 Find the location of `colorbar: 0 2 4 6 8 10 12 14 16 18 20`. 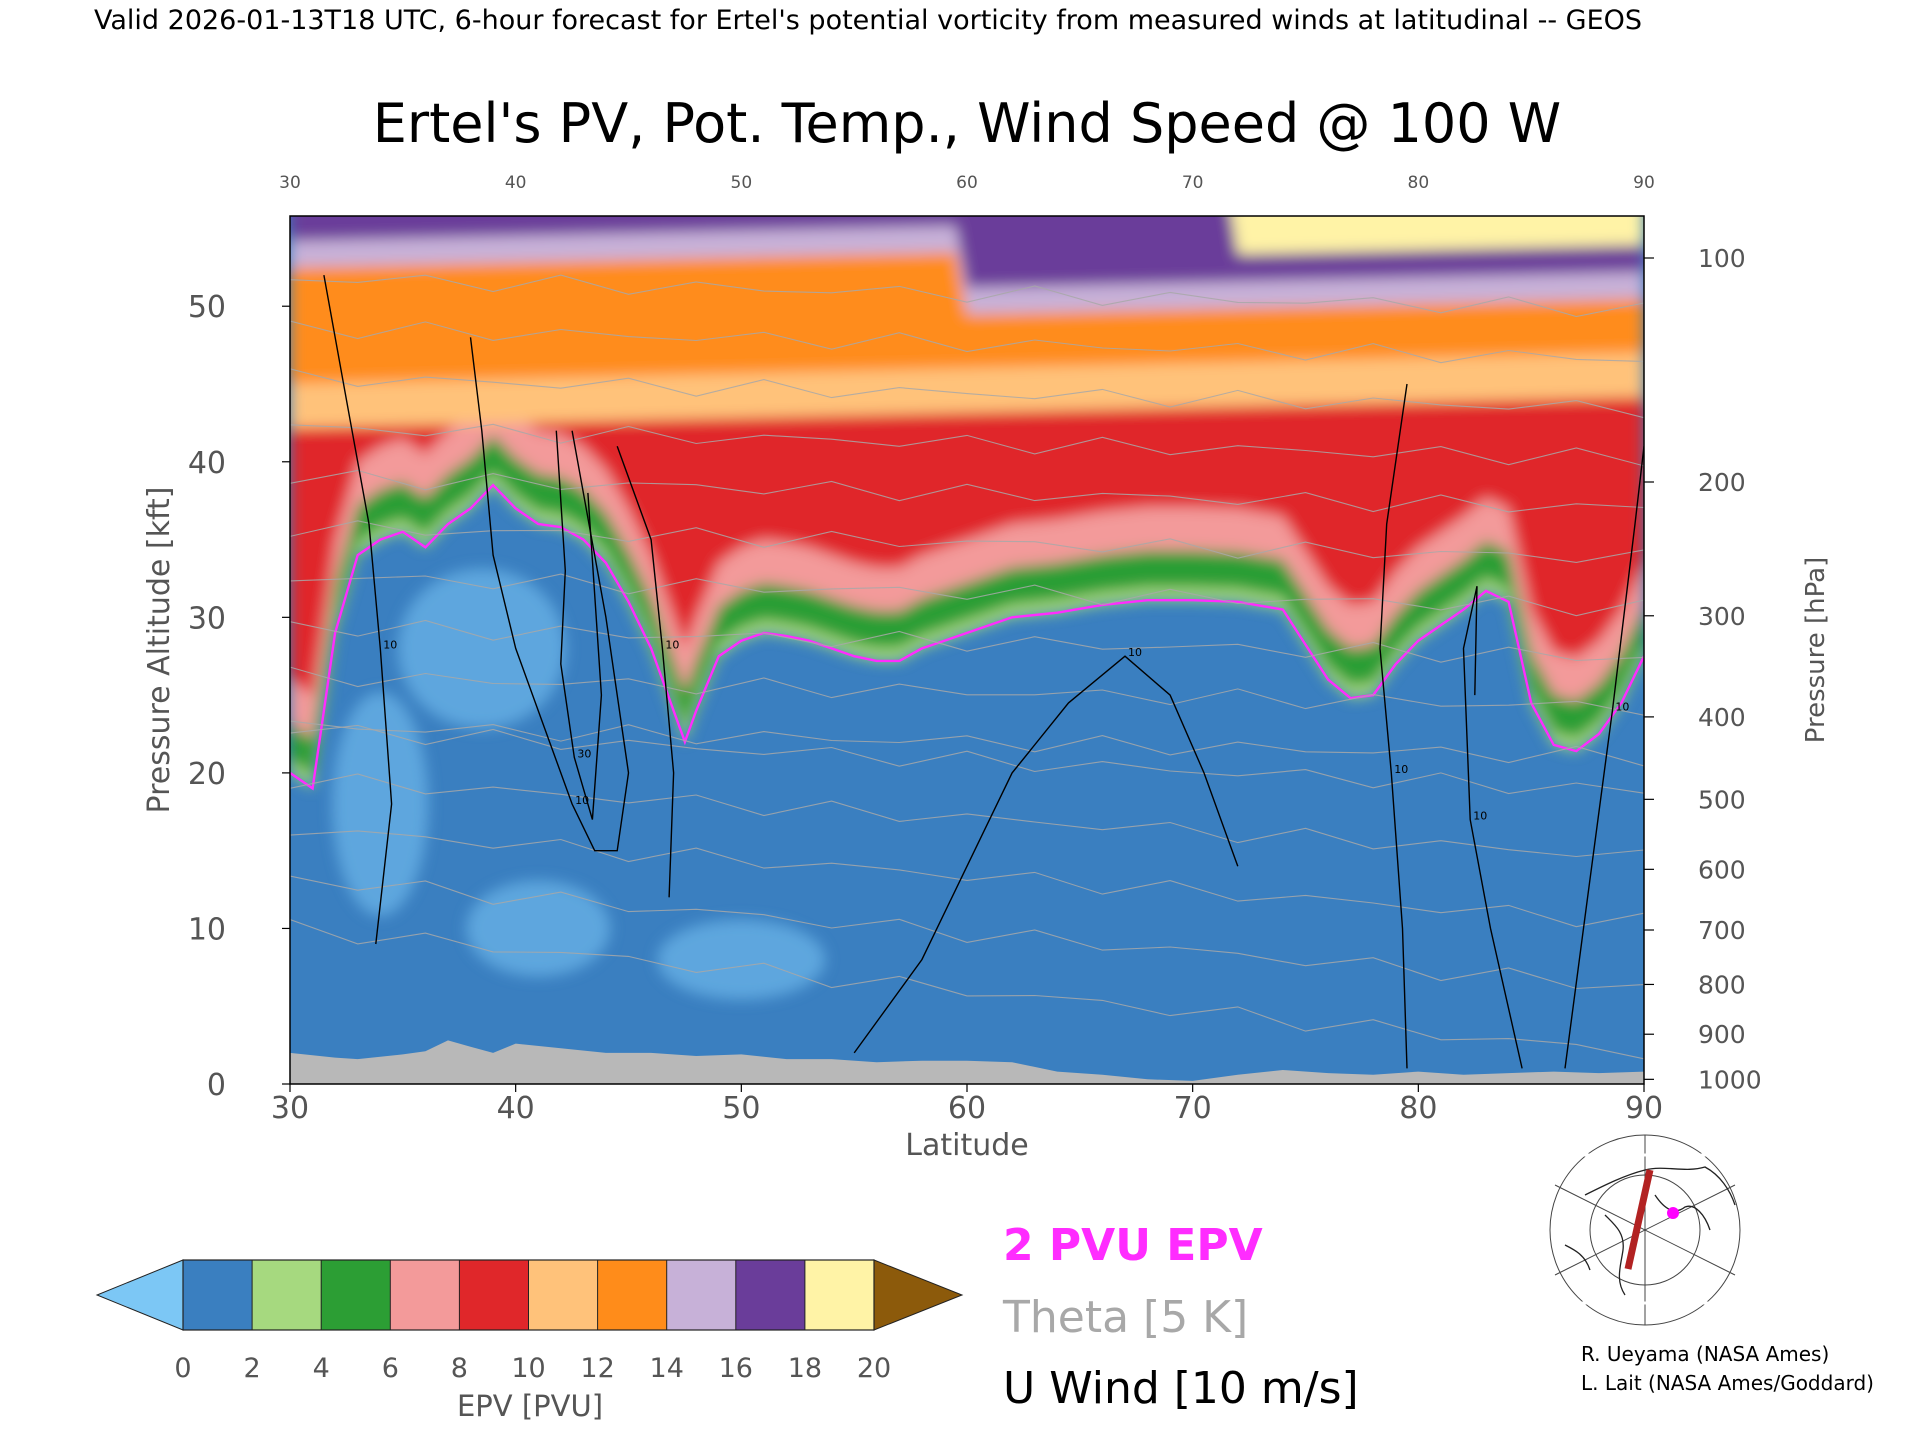

colorbar: 0 2 4 6 8 10 12 14 16 18 20 is located at coordinates (529, 1321).